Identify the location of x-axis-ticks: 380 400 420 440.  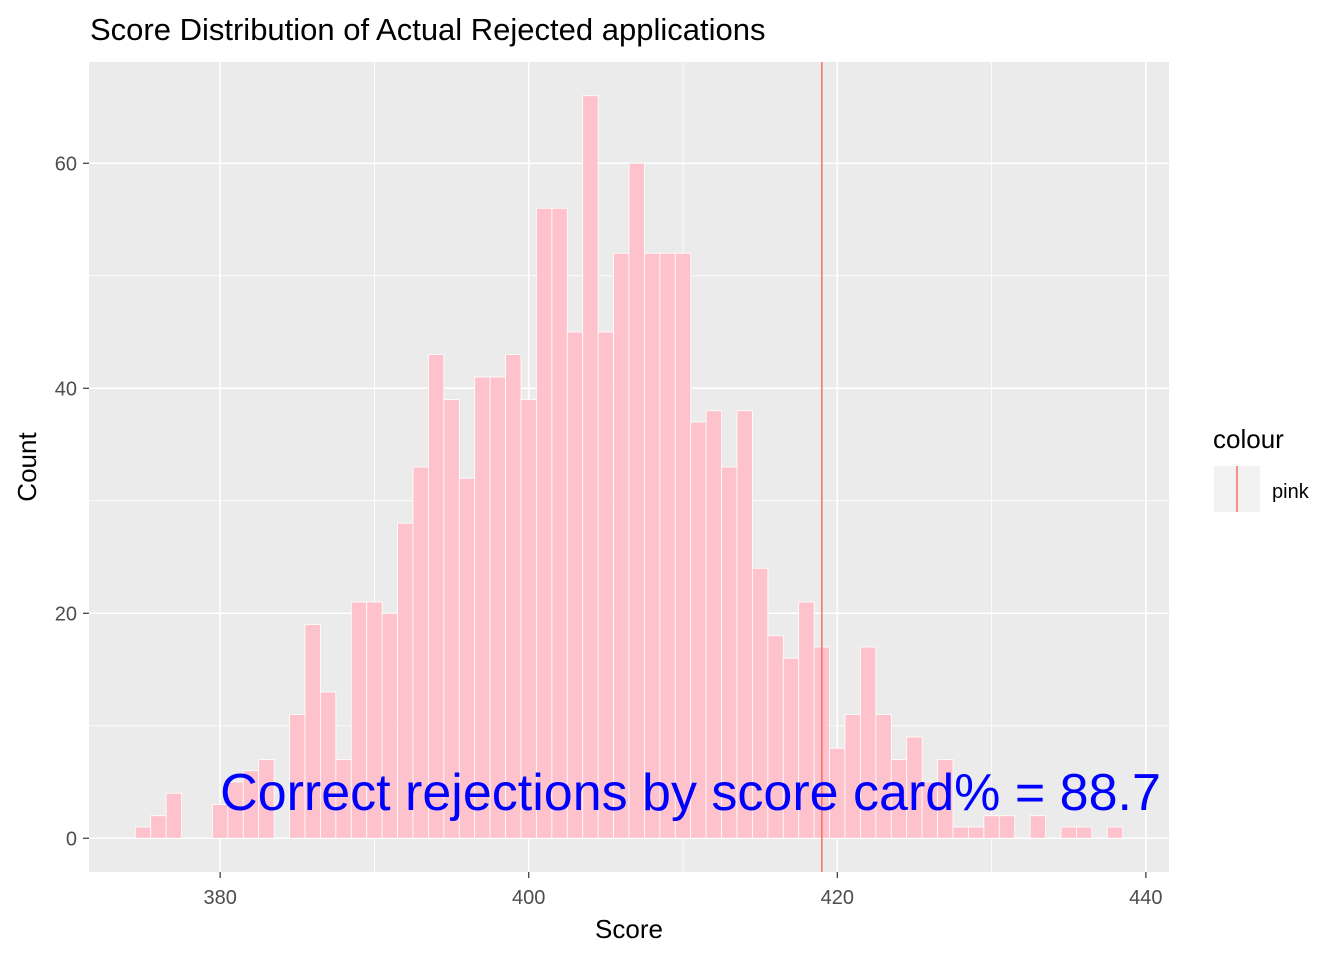
(683, 890).